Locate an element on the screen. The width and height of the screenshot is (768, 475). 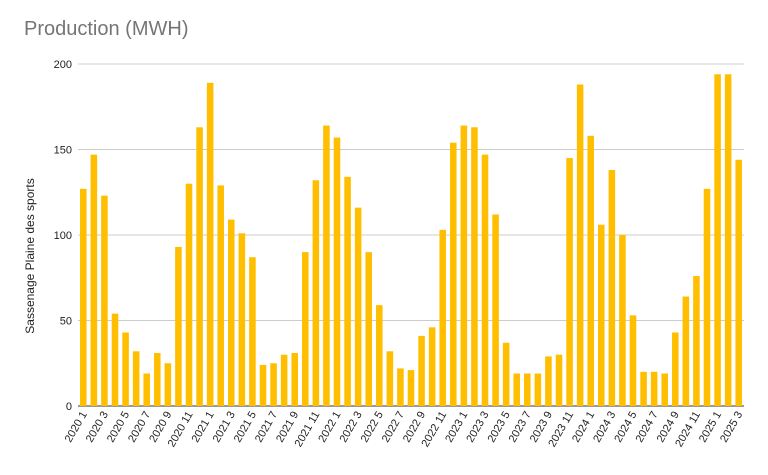
y-tick-label: 50 is located at coordinates (66, 322).